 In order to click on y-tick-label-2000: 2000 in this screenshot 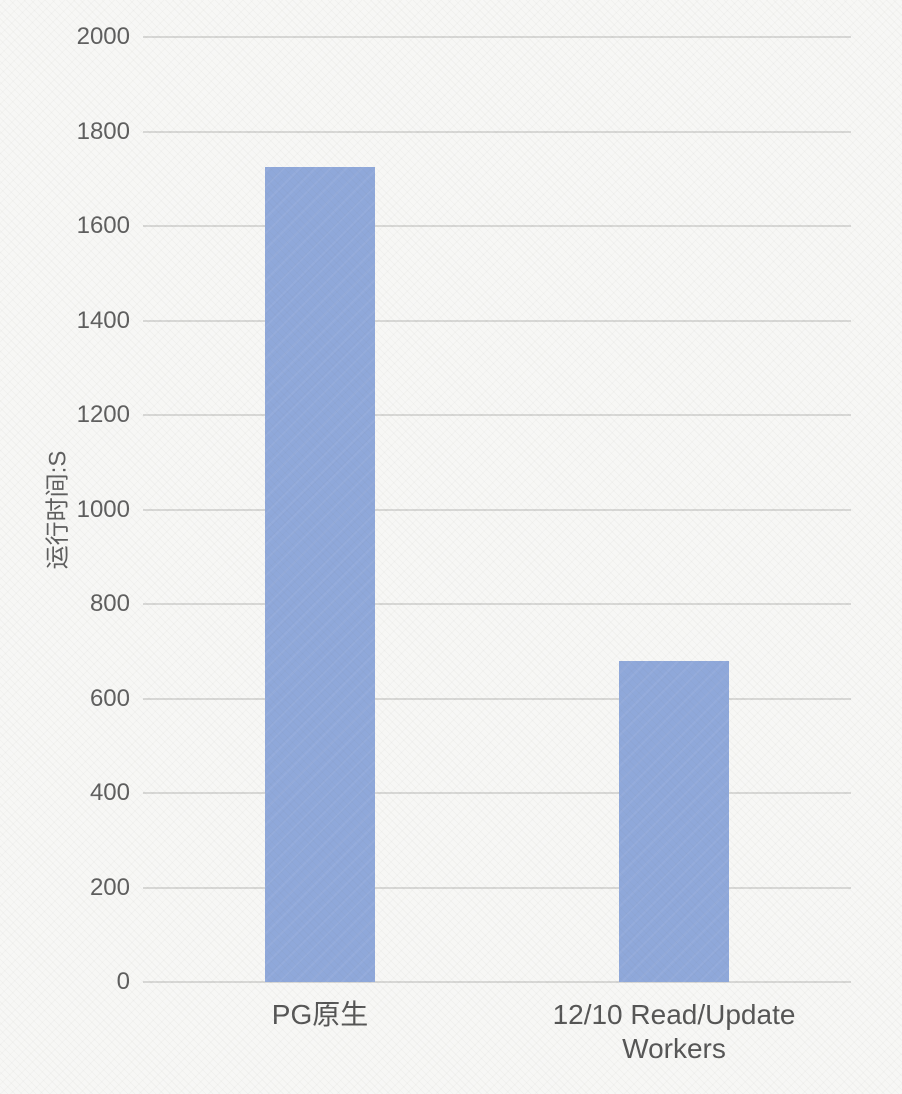, I will do `click(103, 36)`.